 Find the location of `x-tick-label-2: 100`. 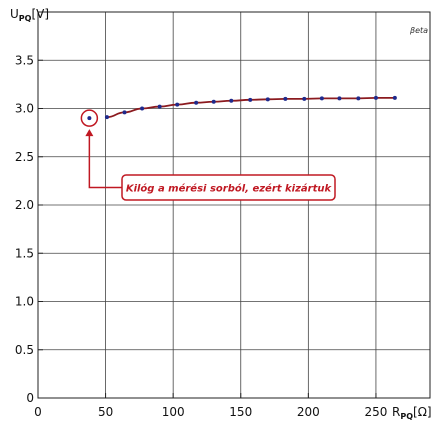

x-tick-label-2: 100 is located at coordinates (173, 412).